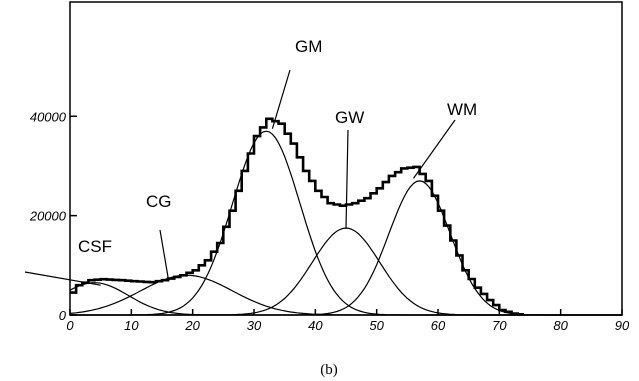 Image resolution: width=639 pixels, height=381 pixels. Describe the element at coordinates (254, 325) in the screenshot. I see `x-tick-label: 30` at that location.